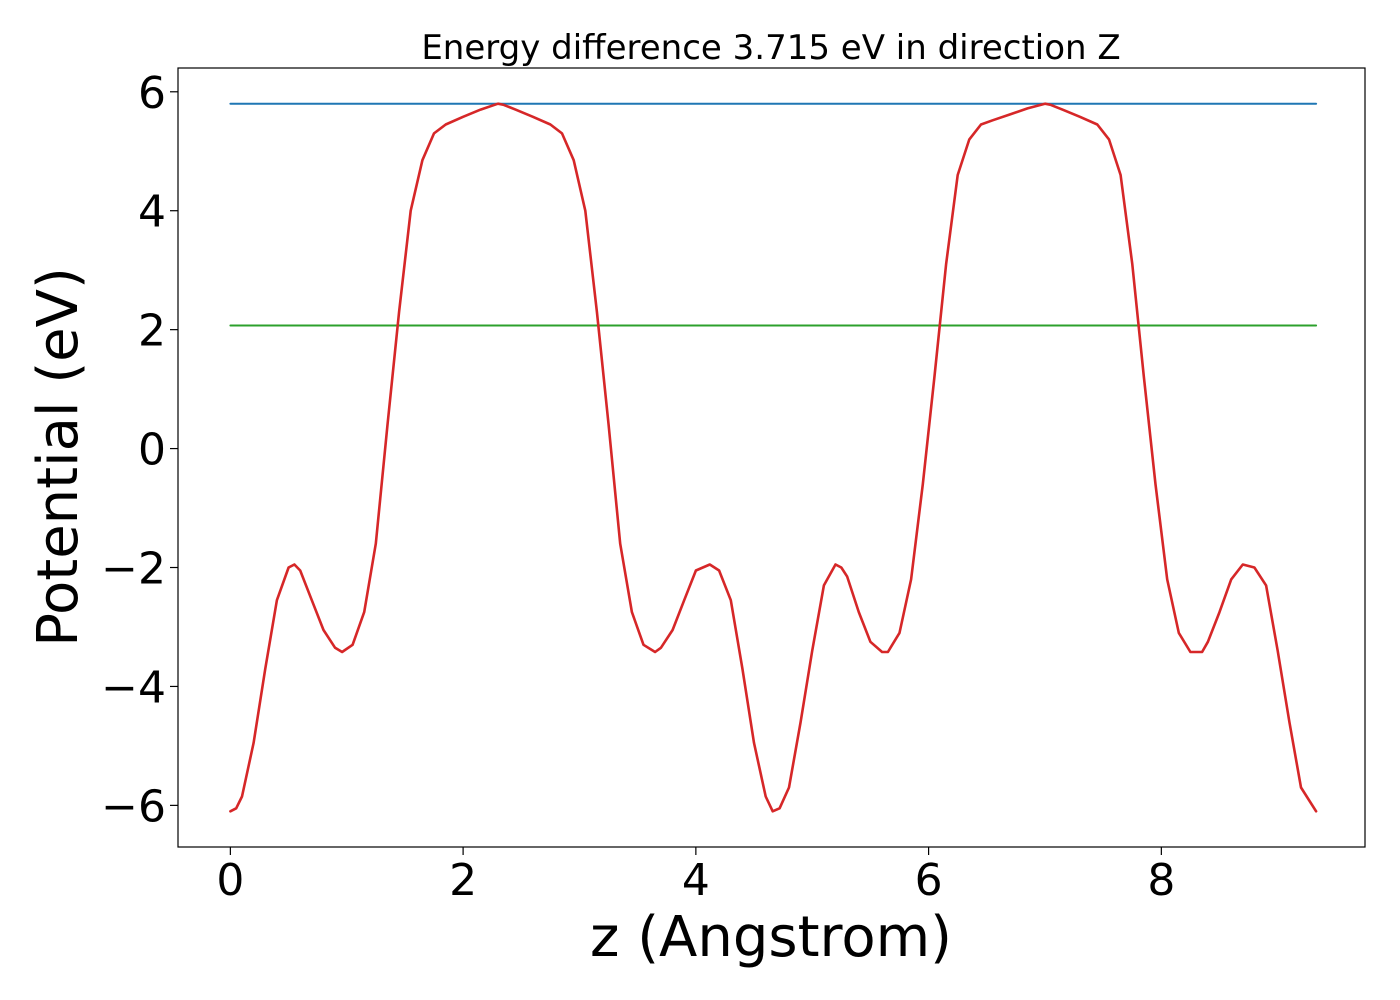 Image resolution: width=1400 pixels, height=1000 pixels. I want to click on x-axis-label: z (Angstrom), so click(771, 937).